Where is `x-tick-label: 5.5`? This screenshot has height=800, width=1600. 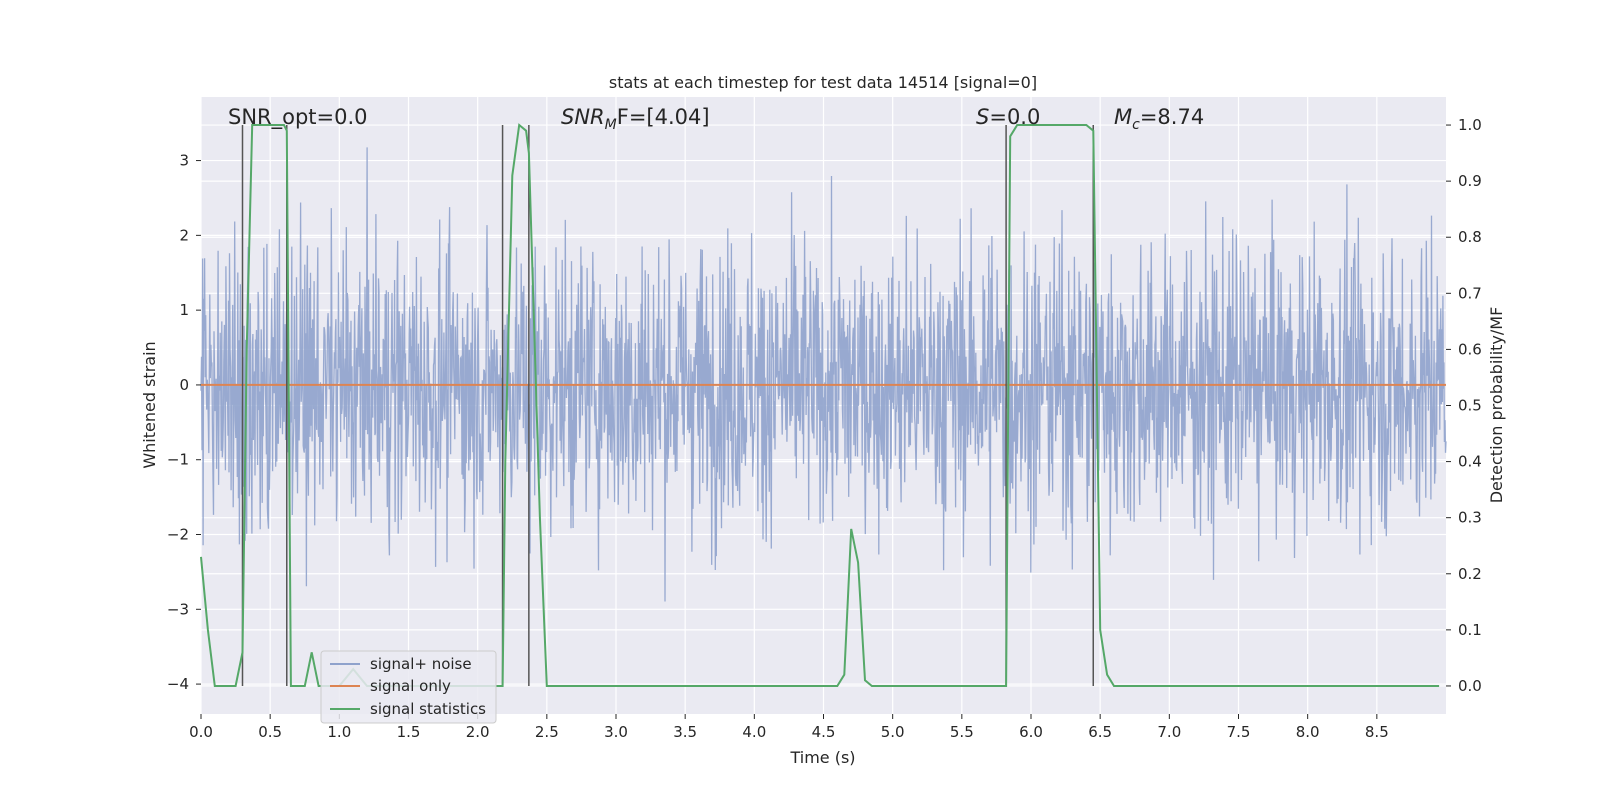 x-tick-label: 5.5 is located at coordinates (962, 732).